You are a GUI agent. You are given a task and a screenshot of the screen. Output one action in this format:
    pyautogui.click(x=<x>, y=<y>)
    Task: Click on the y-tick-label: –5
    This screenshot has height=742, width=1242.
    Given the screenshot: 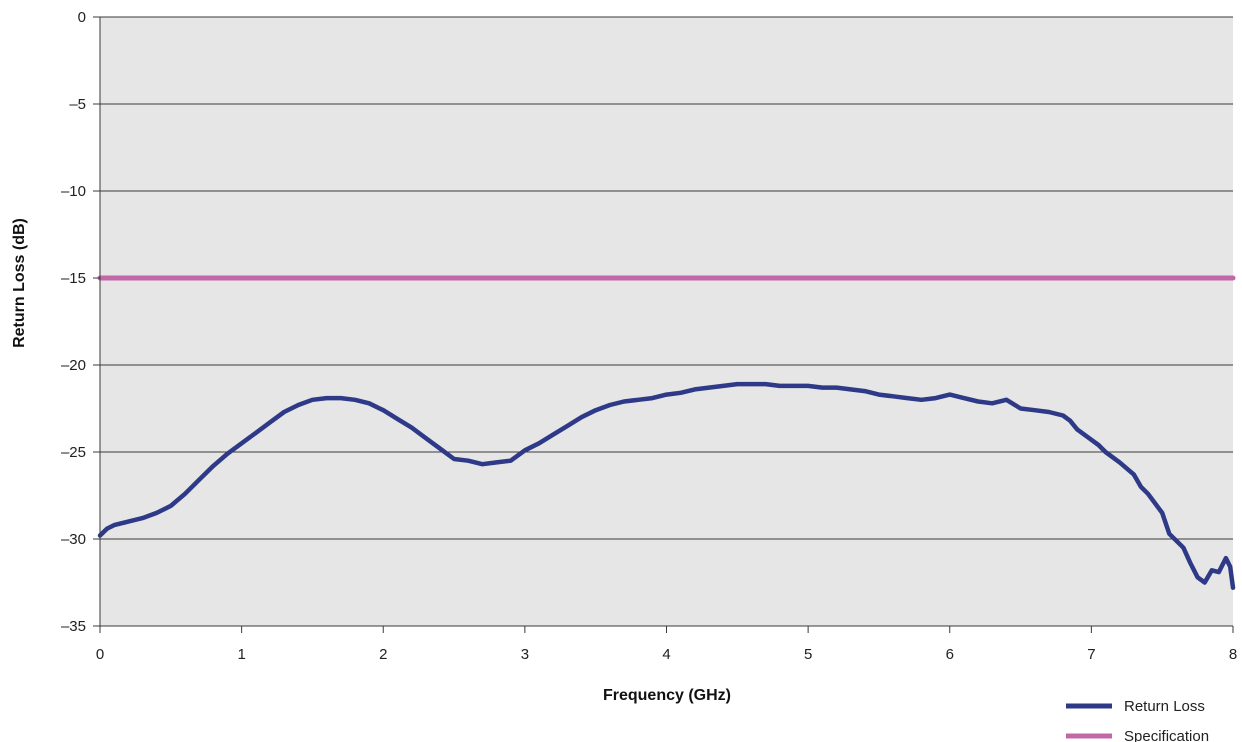 What is the action you would take?
    pyautogui.click(x=77, y=104)
    